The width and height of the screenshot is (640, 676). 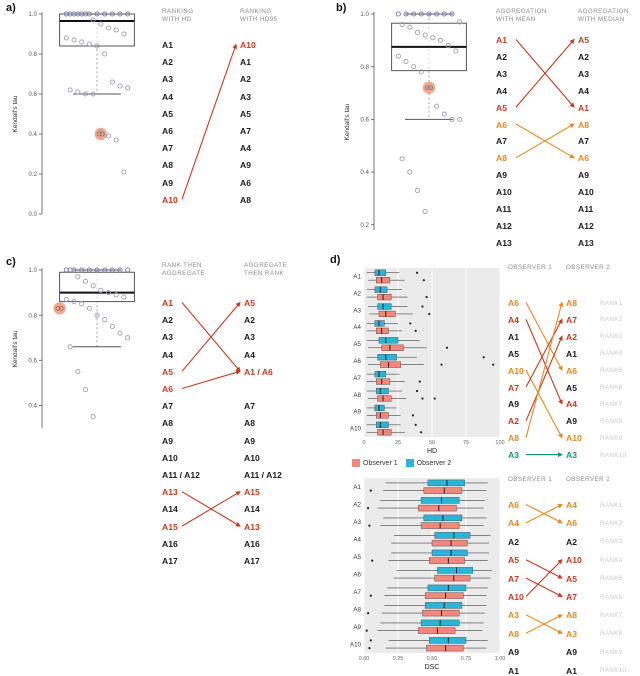 I want to click on rank-item: A8, so click(x=245, y=199).